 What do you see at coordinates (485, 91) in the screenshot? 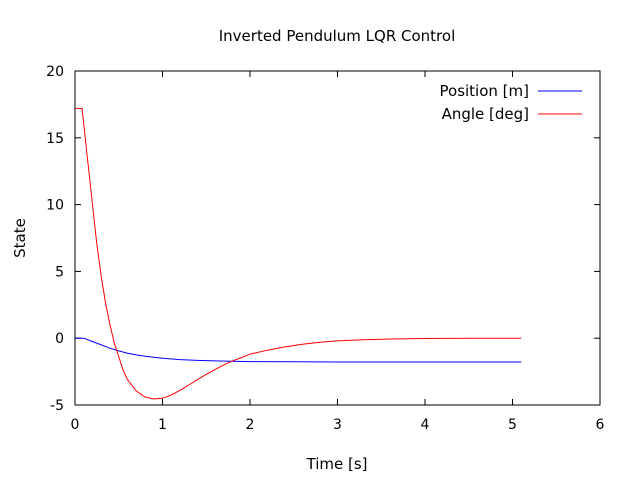
I see `legend-label: Position [m]` at bounding box center [485, 91].